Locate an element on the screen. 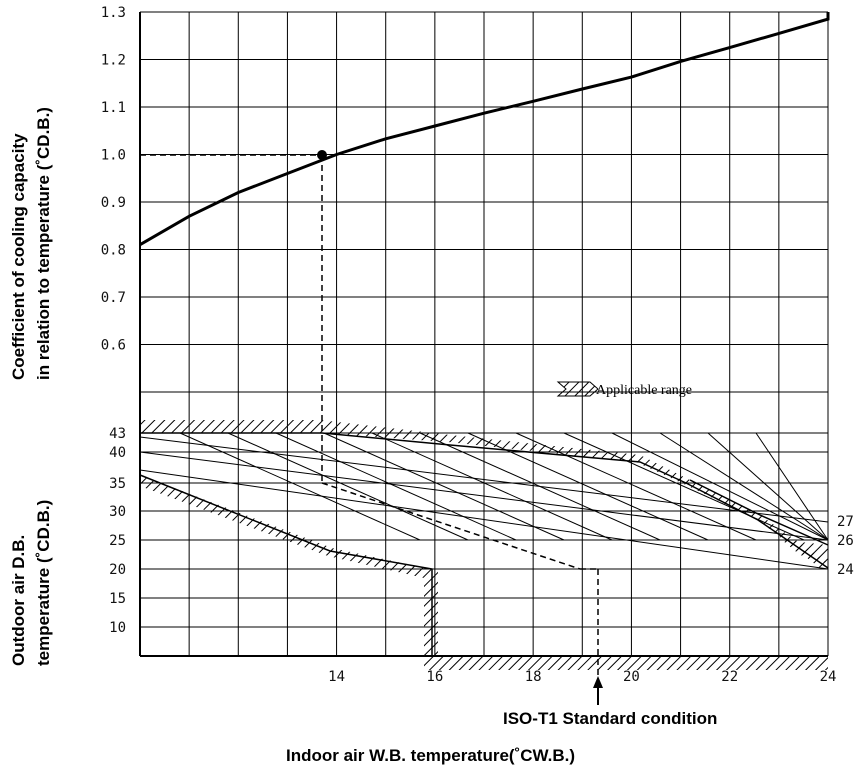  ref-diagonal is located at coordinates (451, 526).